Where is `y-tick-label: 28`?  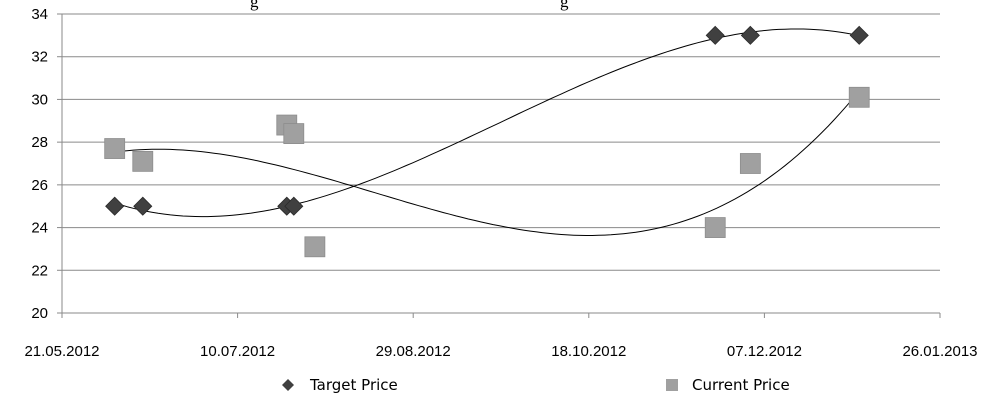
y-tick-label: 28 is located at coordinates (39, 142).